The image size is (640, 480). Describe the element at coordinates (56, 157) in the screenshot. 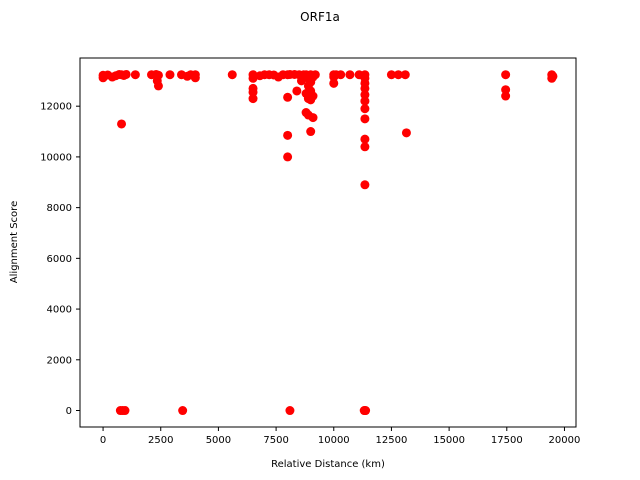

I see `y-tick-label: 10000` at that location.